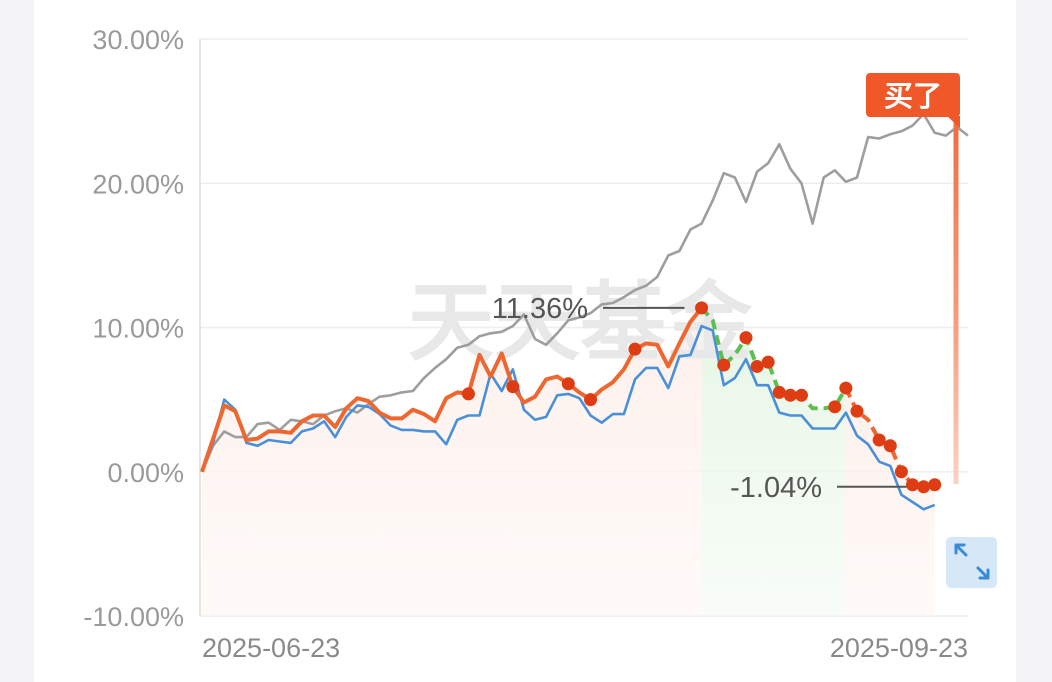  I want to click on expand-button-bg, so click(971, 562).